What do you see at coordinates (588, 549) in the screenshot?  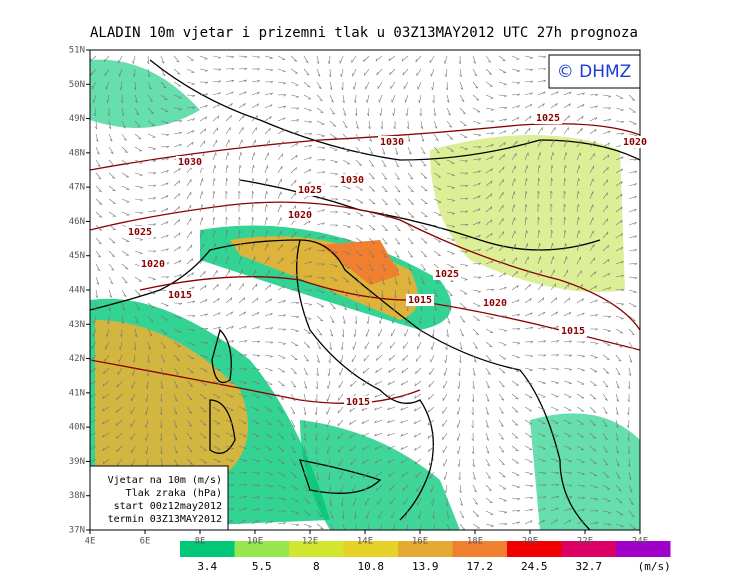 I see `colorbar-box` at bounding box center [588, 549].